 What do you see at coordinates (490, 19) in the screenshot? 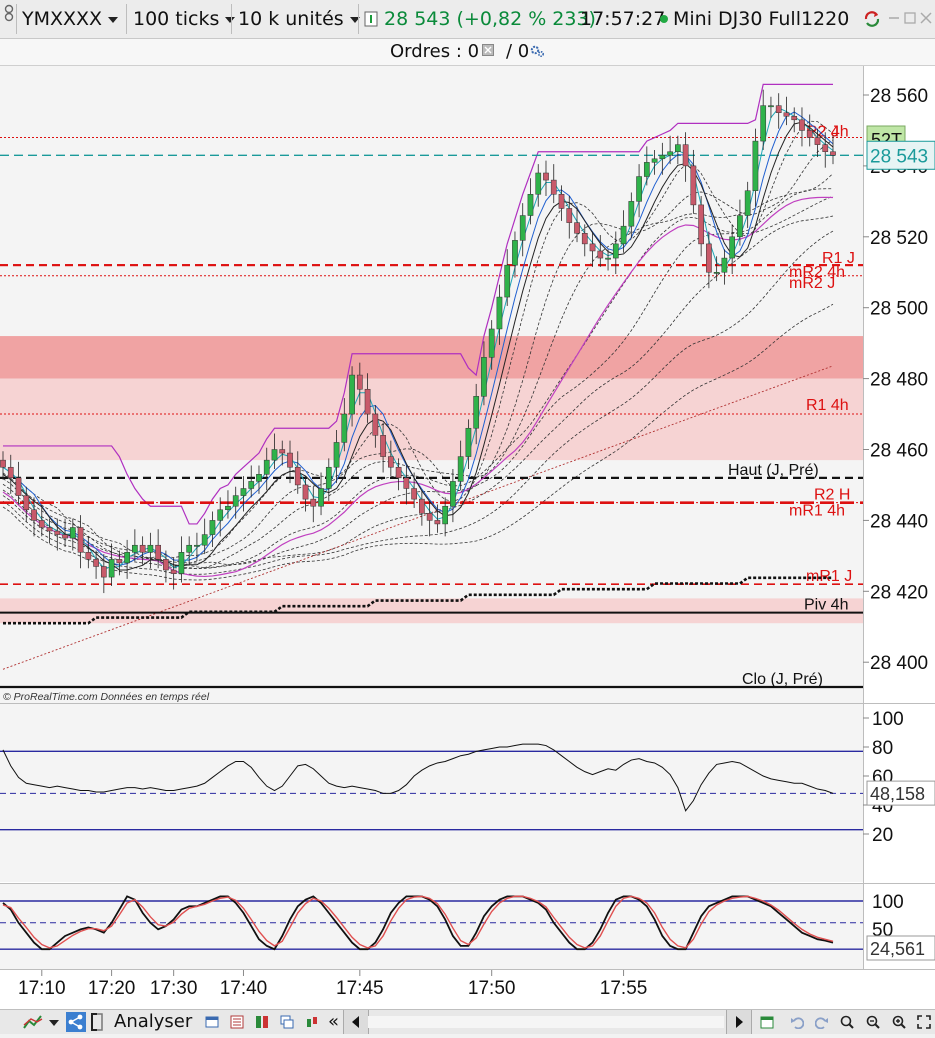
I see `price-change: 28 543 (+0,82 % 233)` at bounding box center [490, 19].